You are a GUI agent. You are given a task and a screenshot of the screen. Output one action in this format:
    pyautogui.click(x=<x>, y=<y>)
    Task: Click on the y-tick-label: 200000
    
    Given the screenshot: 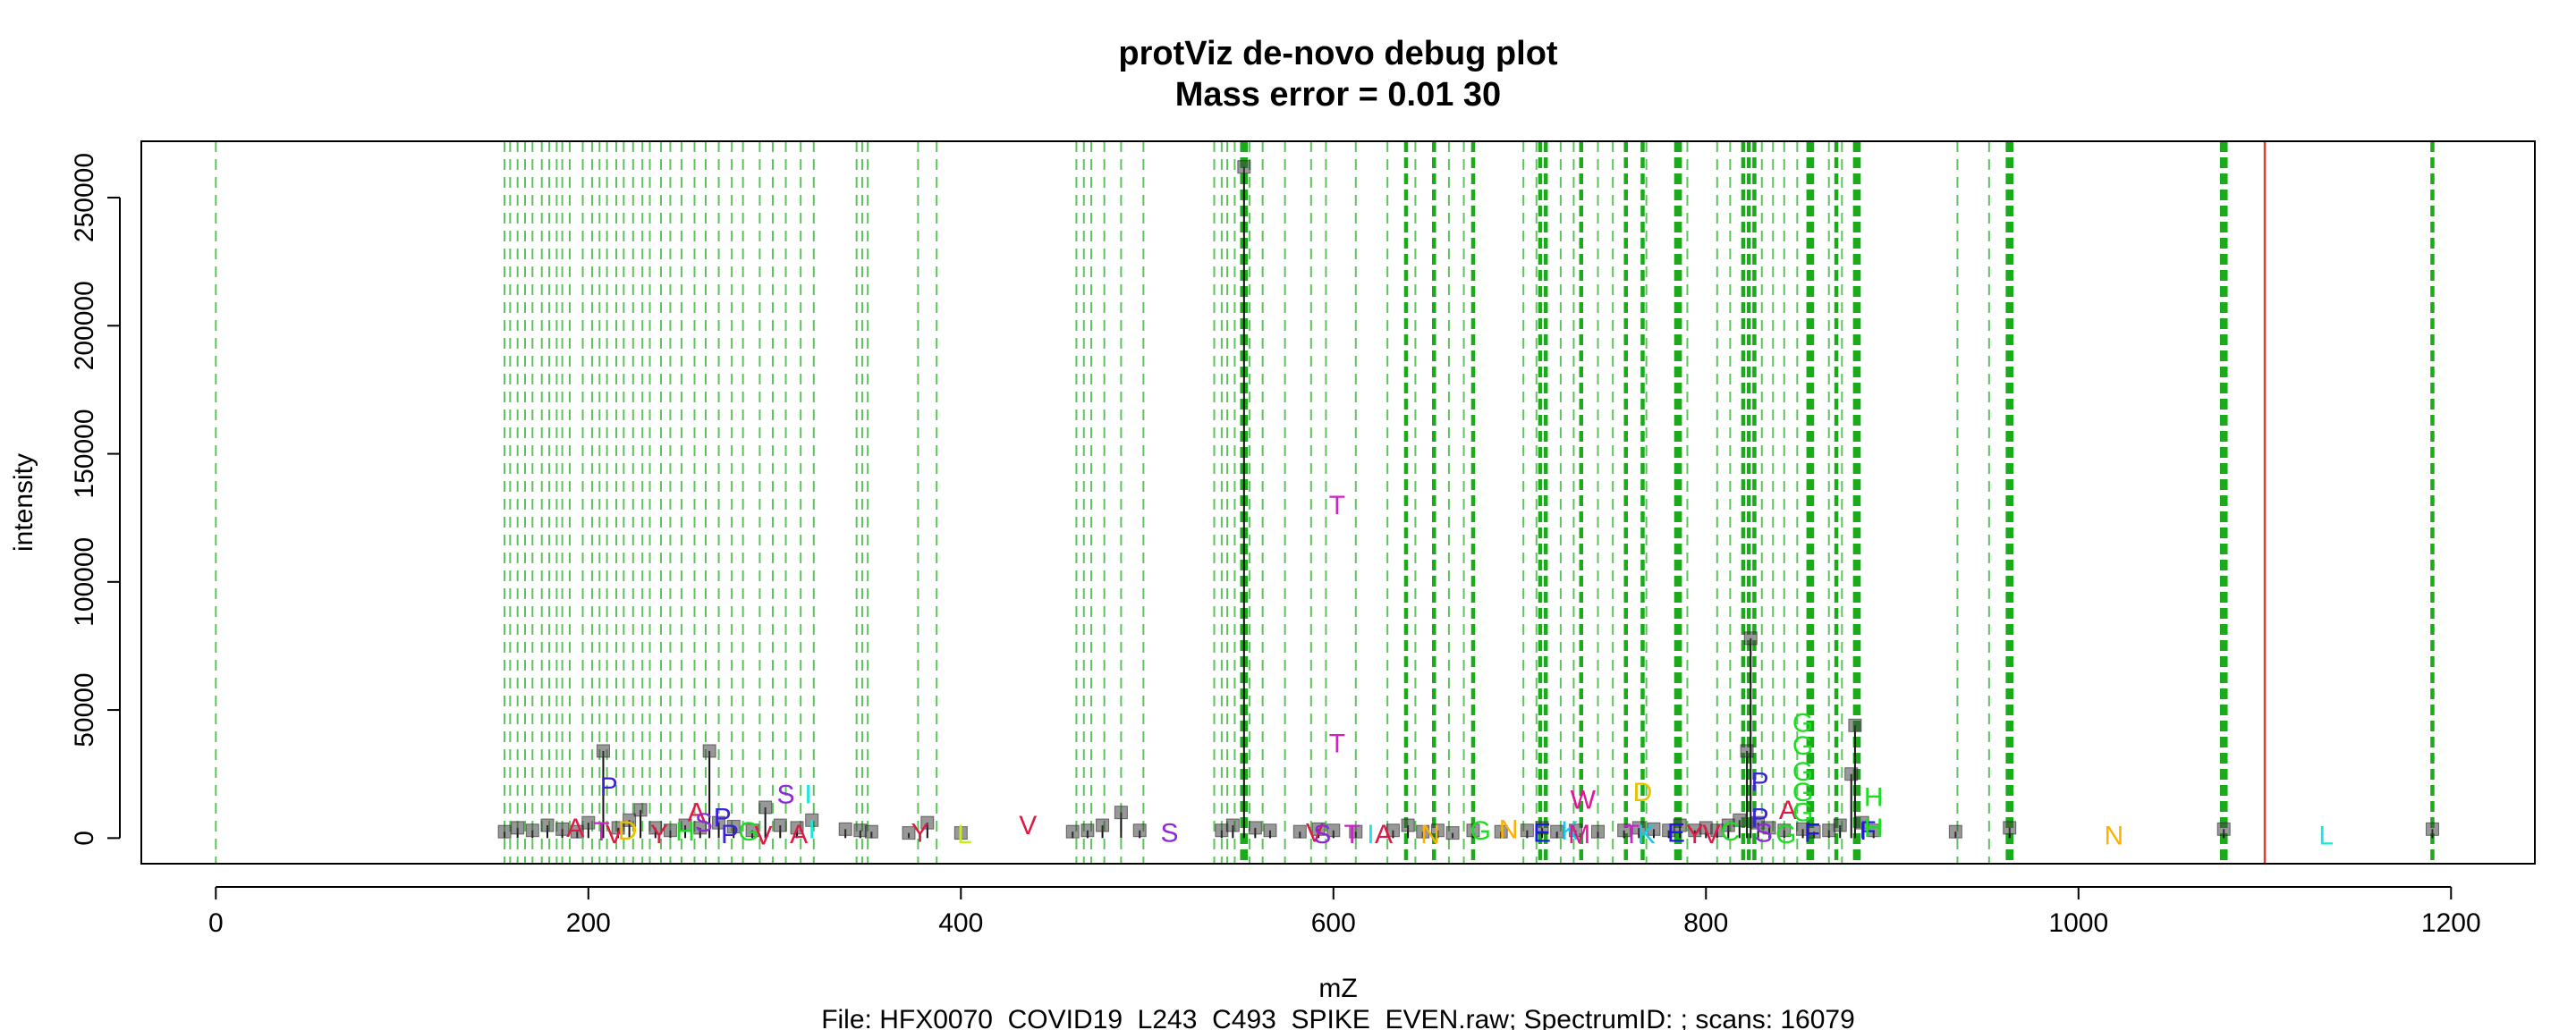 What is the action you would take?
    pyautogui.click(x=84, y=325)
    